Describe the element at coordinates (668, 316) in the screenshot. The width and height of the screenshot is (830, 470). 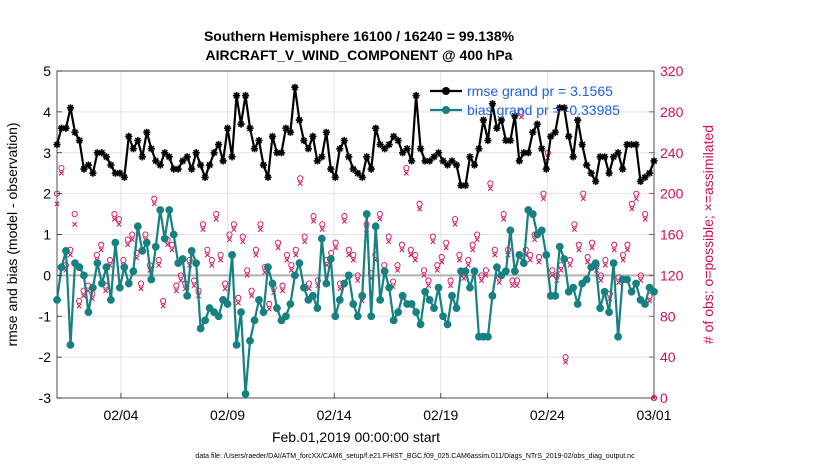
I see `y2-tick-label: 80` at that location.